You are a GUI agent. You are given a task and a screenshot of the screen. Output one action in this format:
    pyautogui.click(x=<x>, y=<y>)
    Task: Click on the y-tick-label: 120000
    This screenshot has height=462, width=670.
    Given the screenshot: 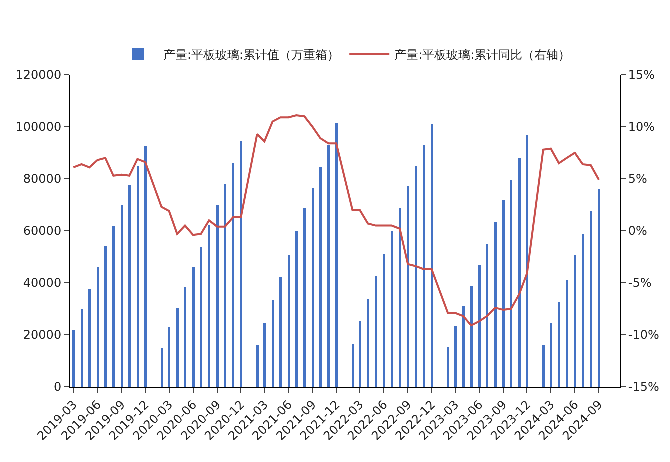 What is the action you would take?
    pyautogui.click(x=39, y=75)
    